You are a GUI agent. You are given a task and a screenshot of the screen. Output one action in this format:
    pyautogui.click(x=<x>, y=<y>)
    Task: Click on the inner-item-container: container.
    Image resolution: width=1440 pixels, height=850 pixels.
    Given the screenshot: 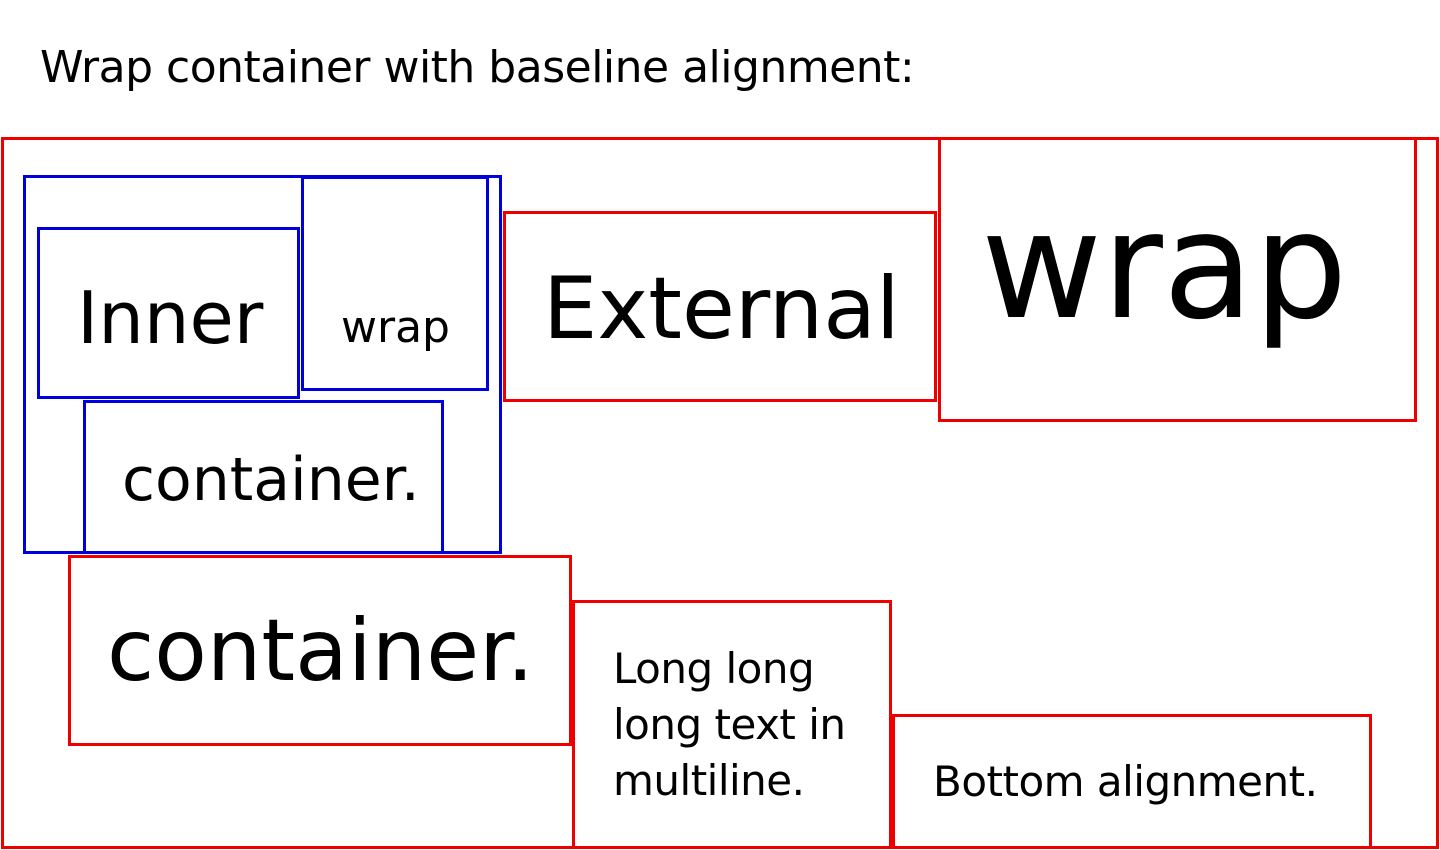 What is the action you would take?
    pyautogui.click(x=263, y=477)
    